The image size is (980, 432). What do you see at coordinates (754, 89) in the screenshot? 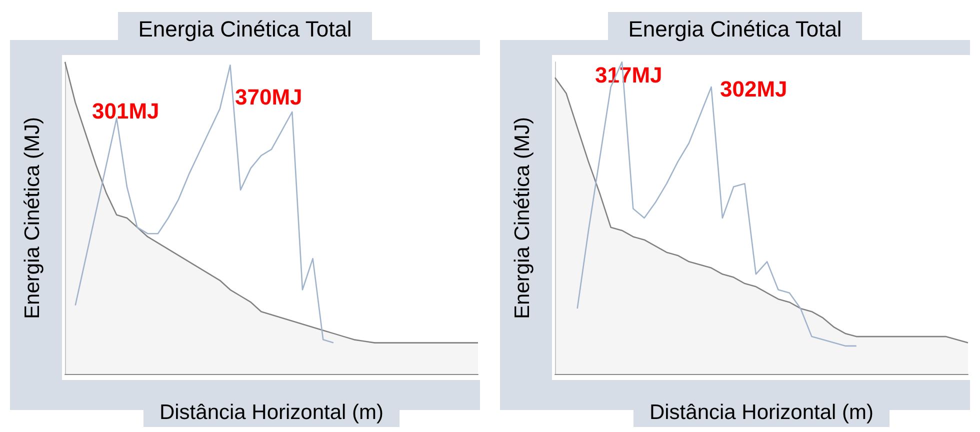
I see `annotation: 302MJ` at bounding box center [754, 89].